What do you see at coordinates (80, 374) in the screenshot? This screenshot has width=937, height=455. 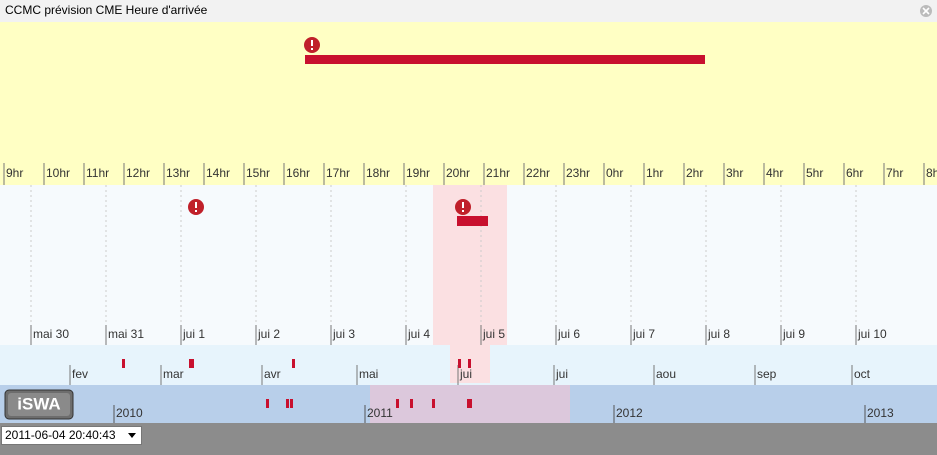 I see `month-label: fev` at bounding box center [80, 374].